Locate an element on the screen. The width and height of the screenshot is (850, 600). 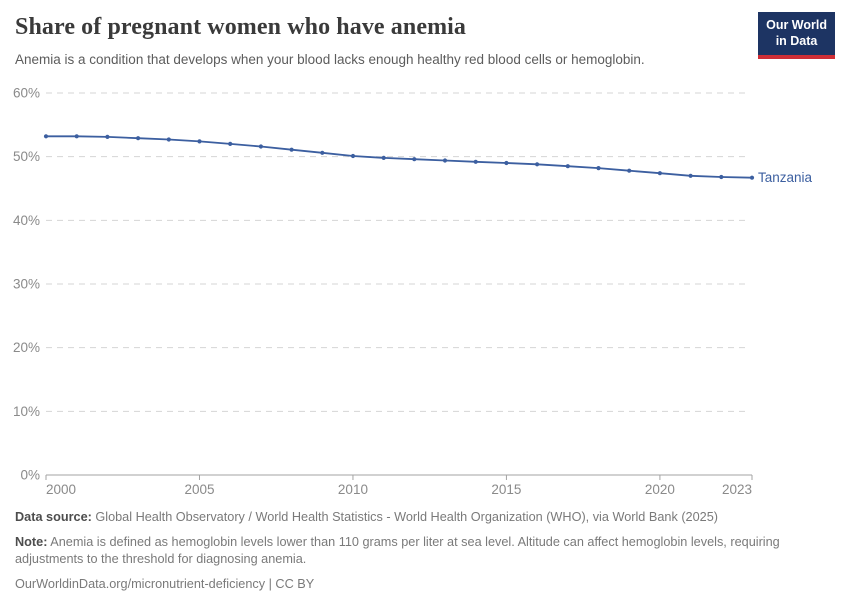
owid-logo-line1: Our World is located at coordinates (796, 25).